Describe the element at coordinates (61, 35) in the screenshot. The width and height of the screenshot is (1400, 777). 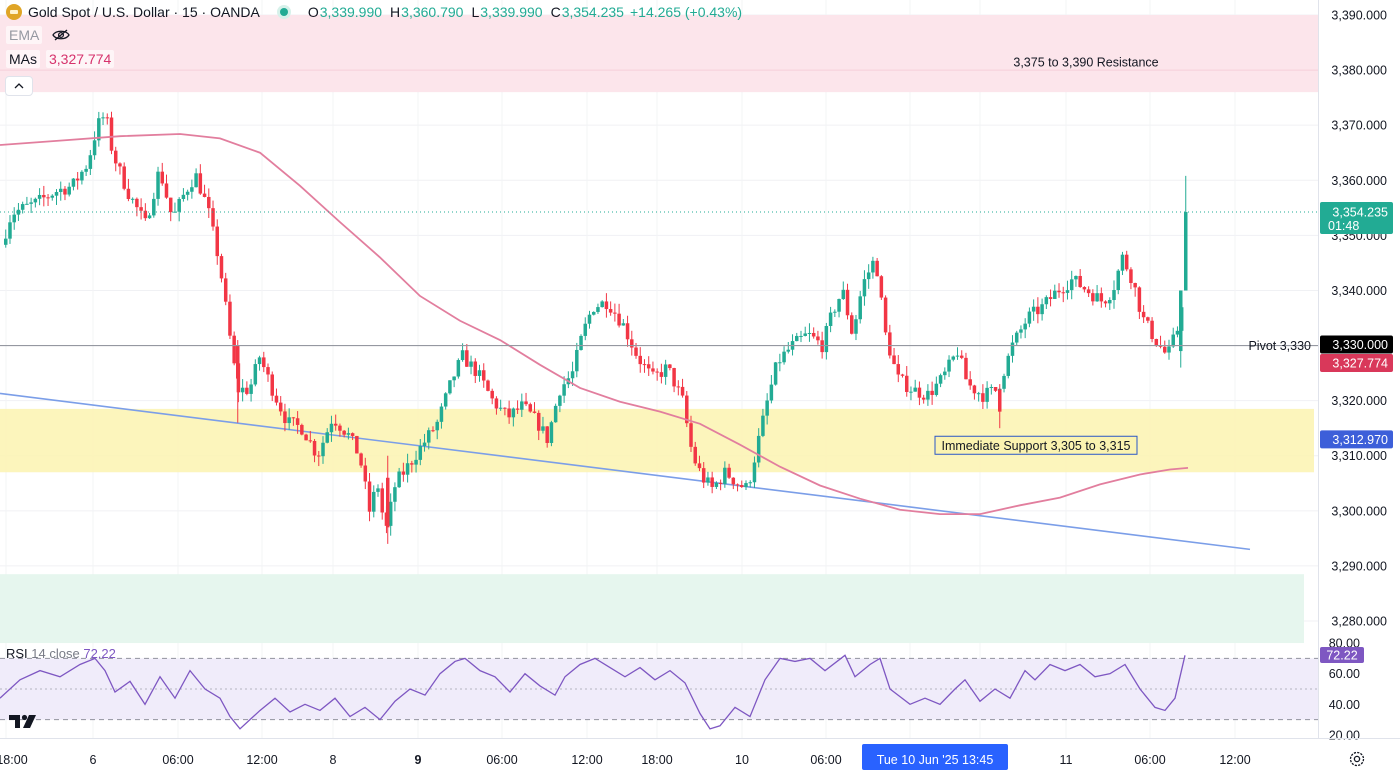
I see `eye-off-icon` at that location.